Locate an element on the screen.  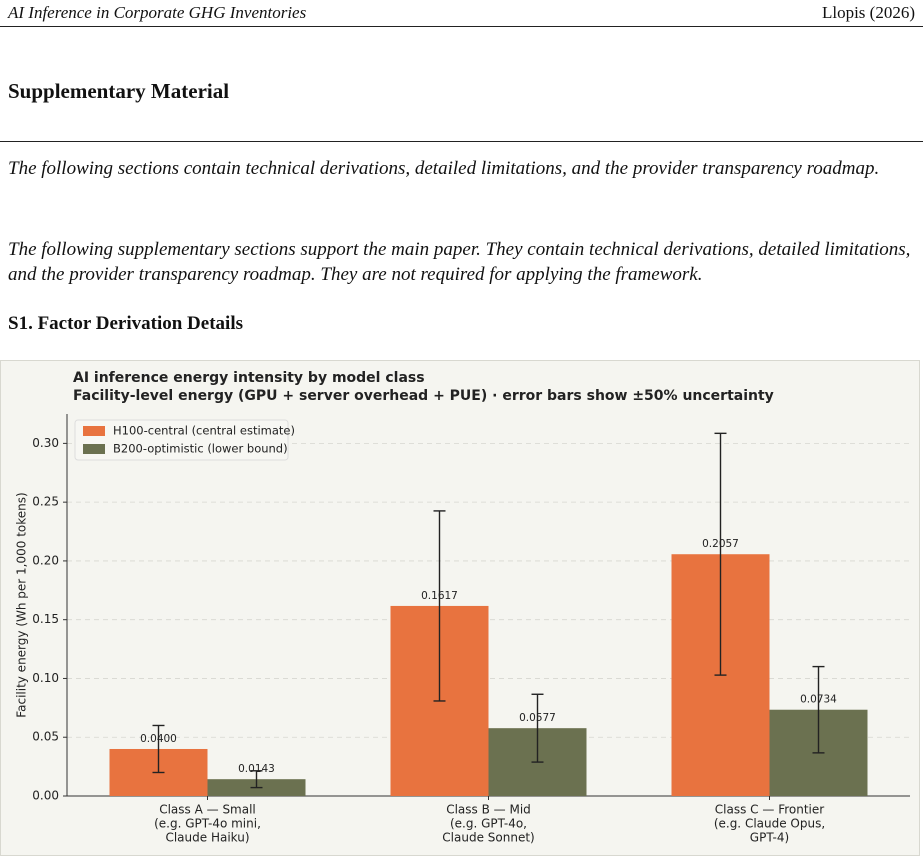
section-title: Supplementary Material is located at coordinates (119, 91).